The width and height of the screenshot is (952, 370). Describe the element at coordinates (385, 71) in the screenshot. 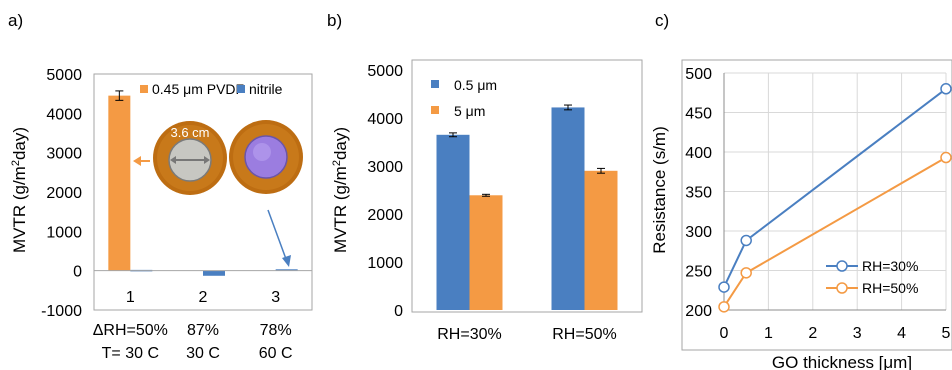

I see `chart-b-y-tick-label: 5000` at that location.